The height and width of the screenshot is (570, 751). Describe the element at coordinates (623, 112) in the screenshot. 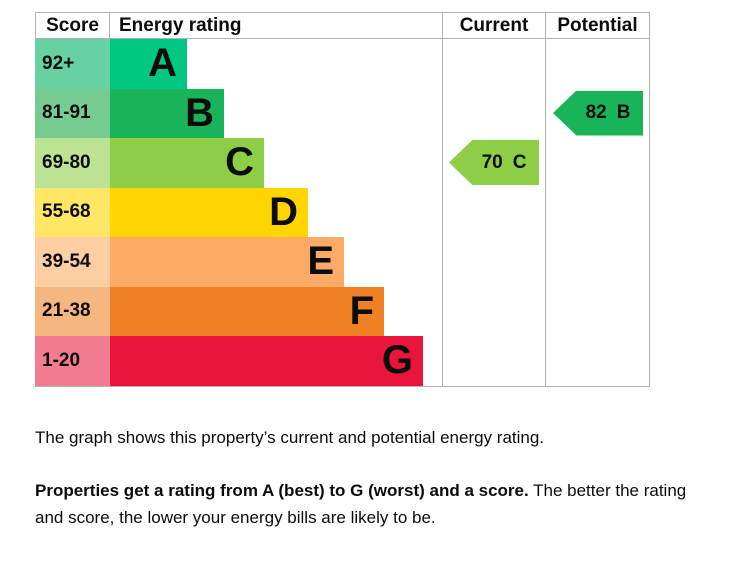

I see `potential-rating-letter: B` at that location.